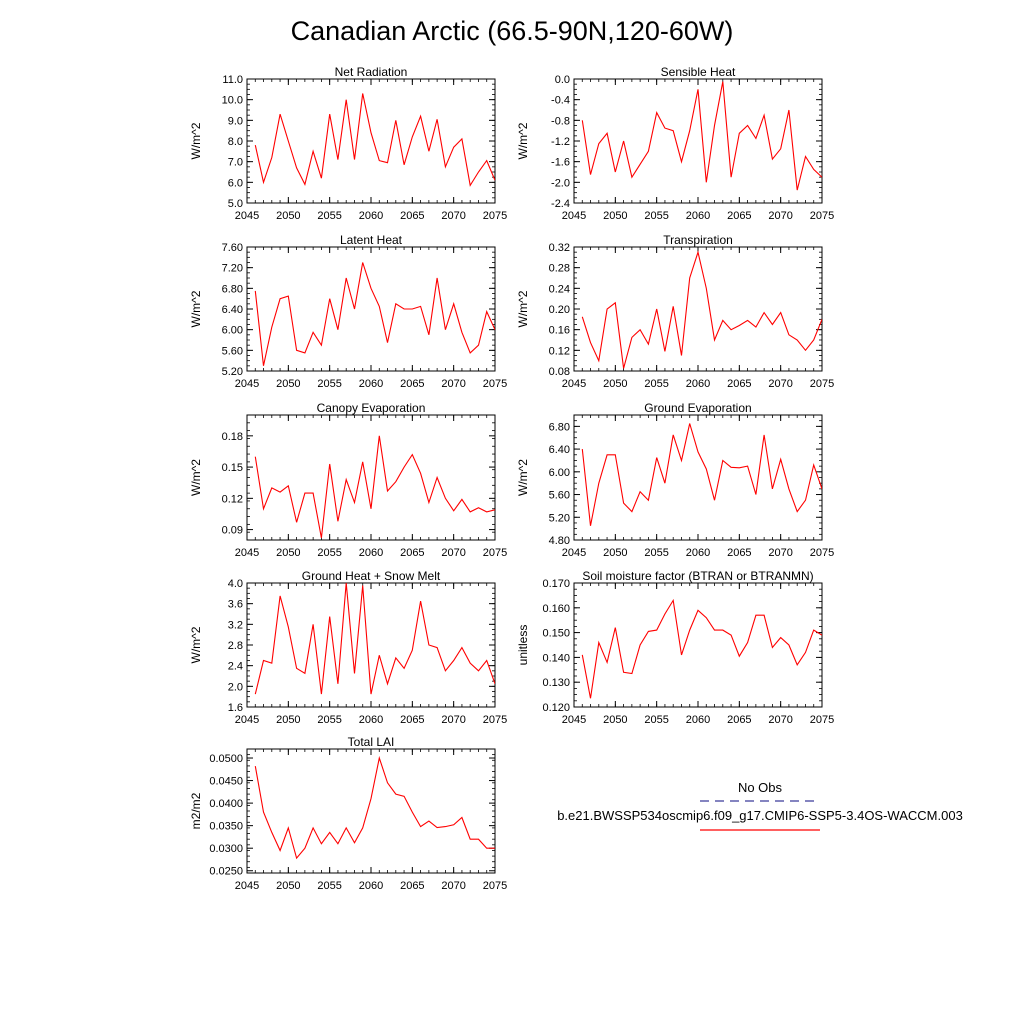  I want to click on y-tick-label: 7.0, so click(235, 163).